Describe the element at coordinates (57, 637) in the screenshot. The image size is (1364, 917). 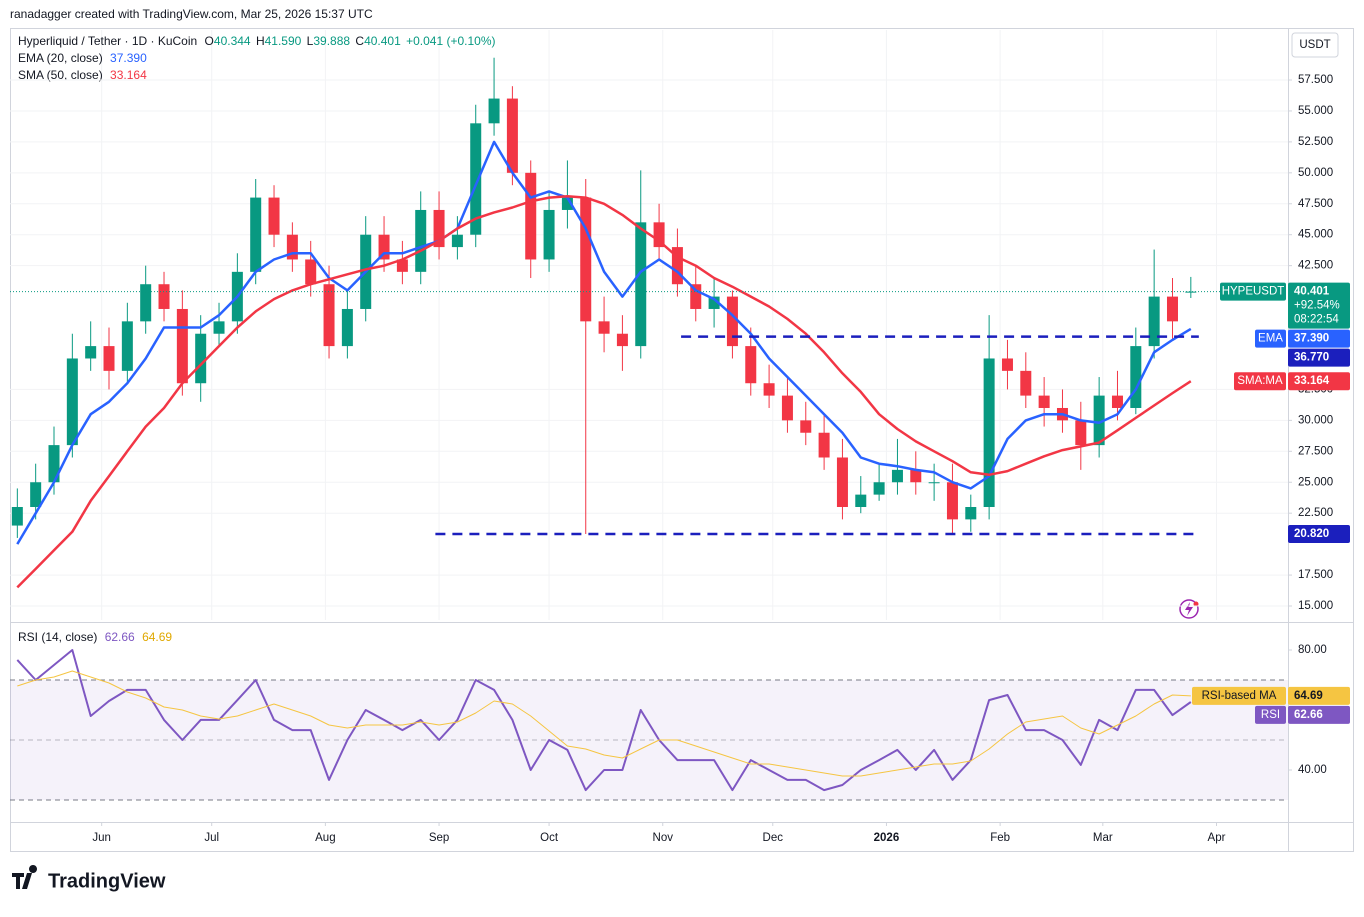
I see `legend-name: RSI (14, close)` at that location.